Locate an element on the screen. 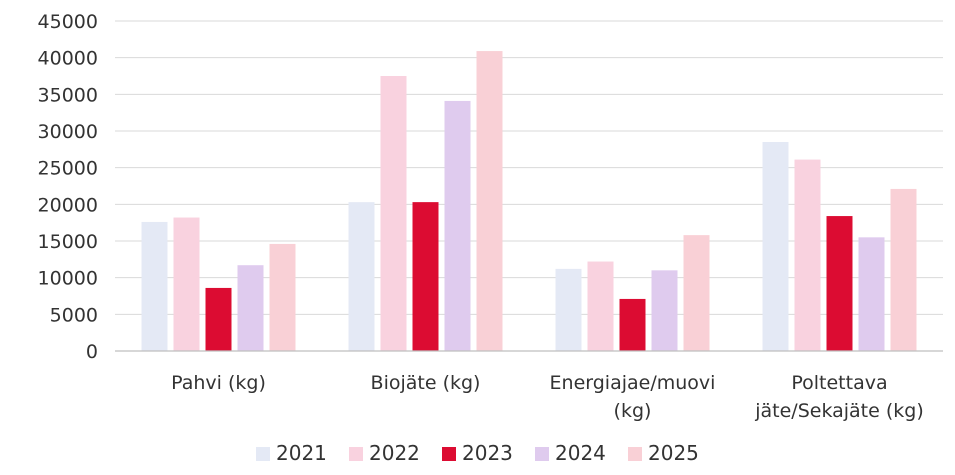 Image resolution: width=955 pixels, height=475 pixels. y-tick-label: 10000 is located at coordinates (68, 279).